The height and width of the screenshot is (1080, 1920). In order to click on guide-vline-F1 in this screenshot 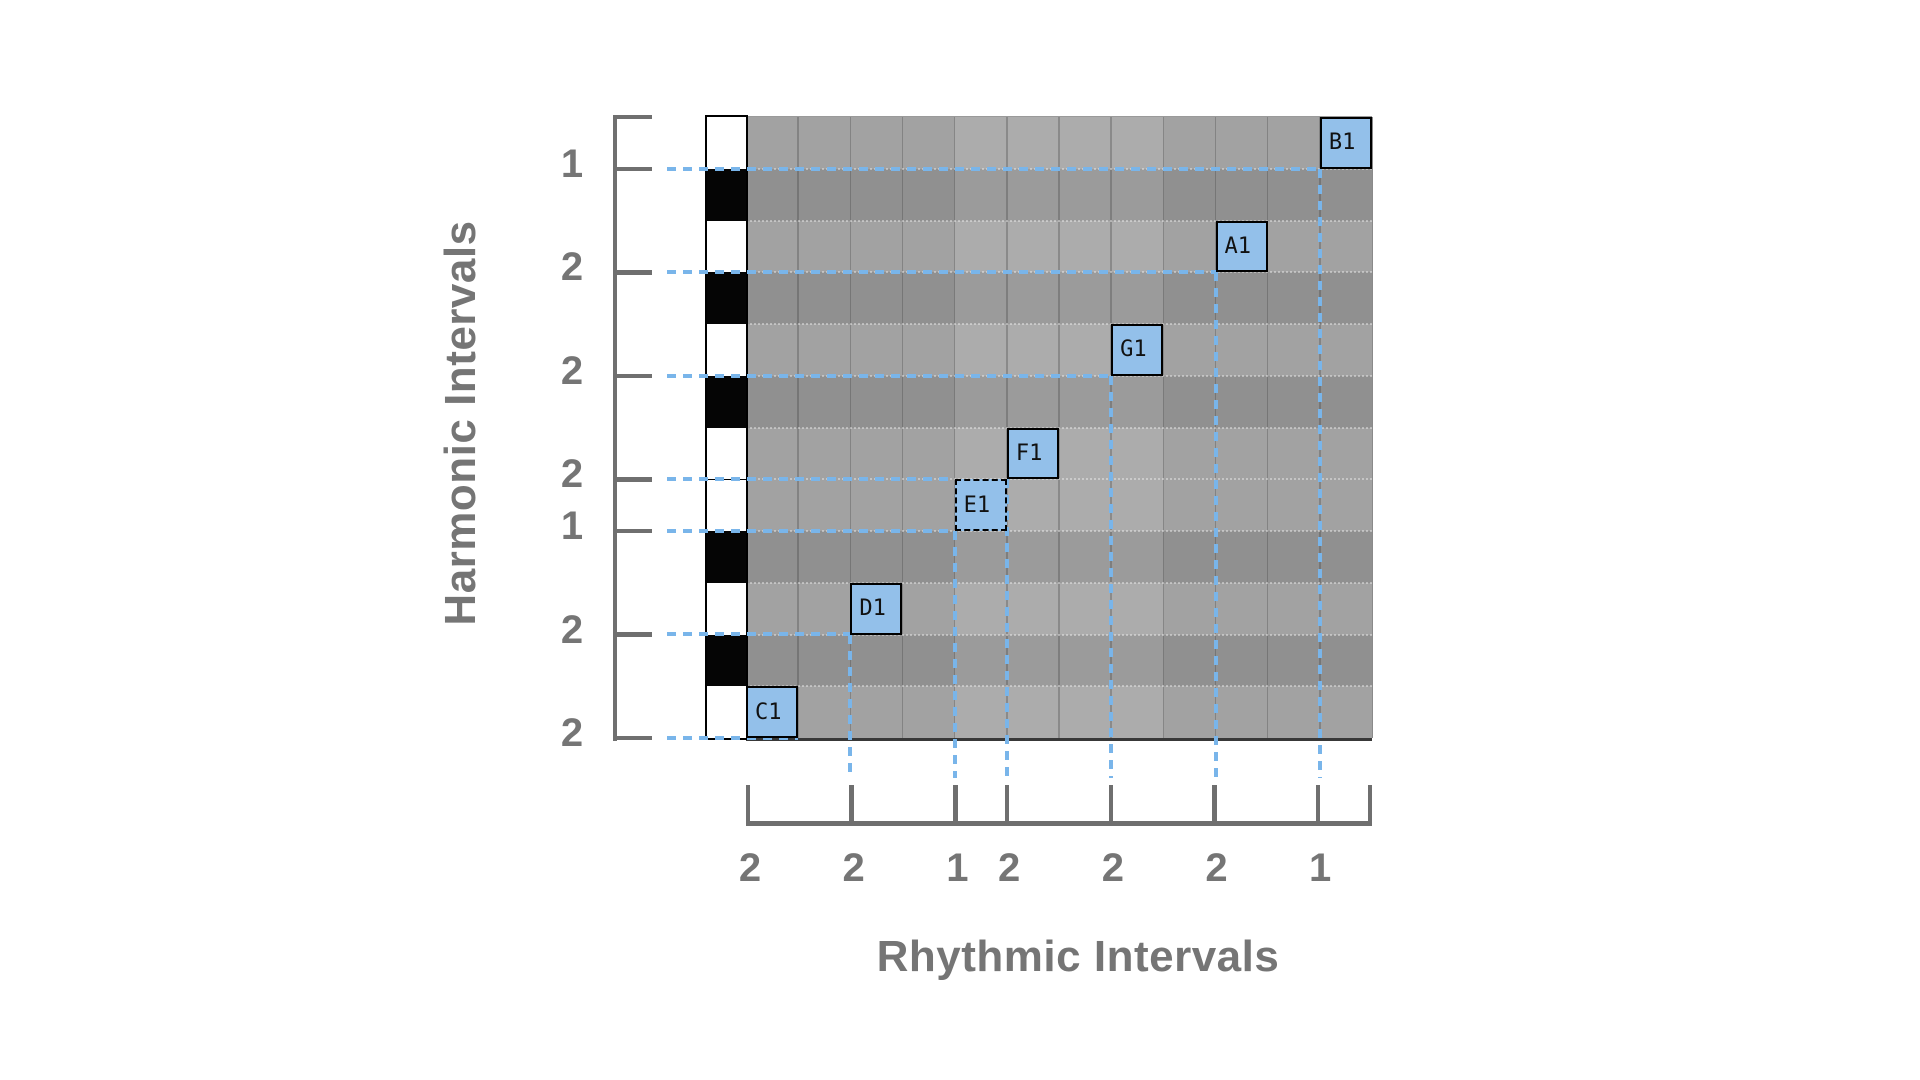, I will do `click(1006, 628)`.